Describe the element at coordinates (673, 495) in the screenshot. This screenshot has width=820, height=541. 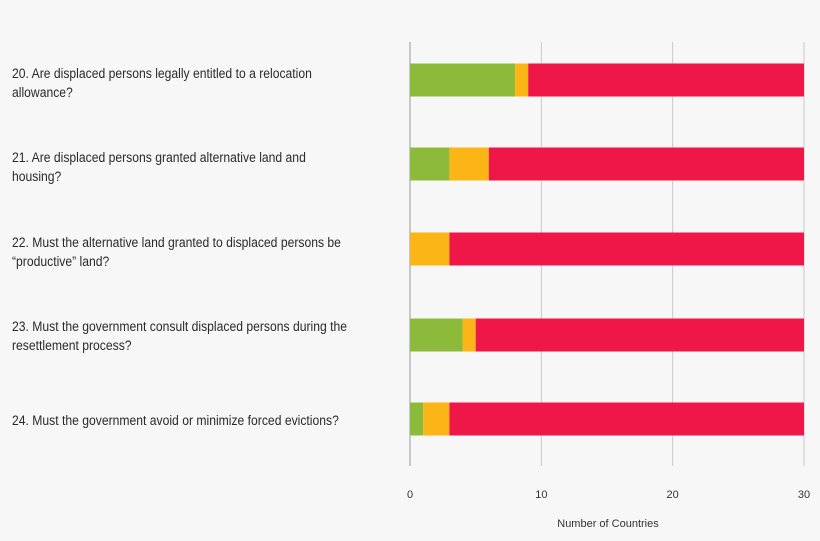
I see `x-tick-label-20: 20` at that location.